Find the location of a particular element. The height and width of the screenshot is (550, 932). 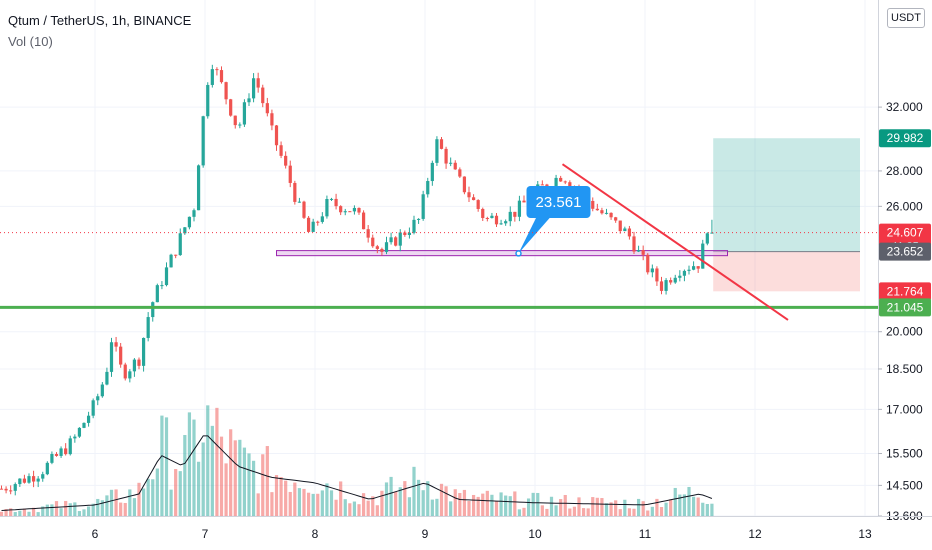

time-tick-label: 10 is located at coordinates (535, 534).